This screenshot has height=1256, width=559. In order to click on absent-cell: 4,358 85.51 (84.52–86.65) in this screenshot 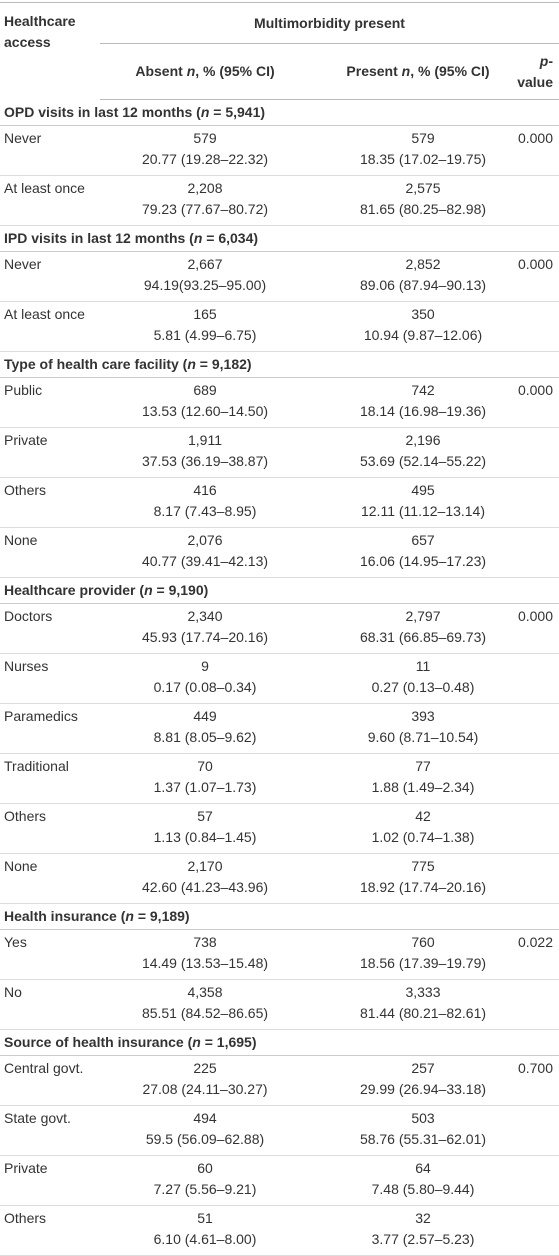, I will do `click(205, 1004)`.